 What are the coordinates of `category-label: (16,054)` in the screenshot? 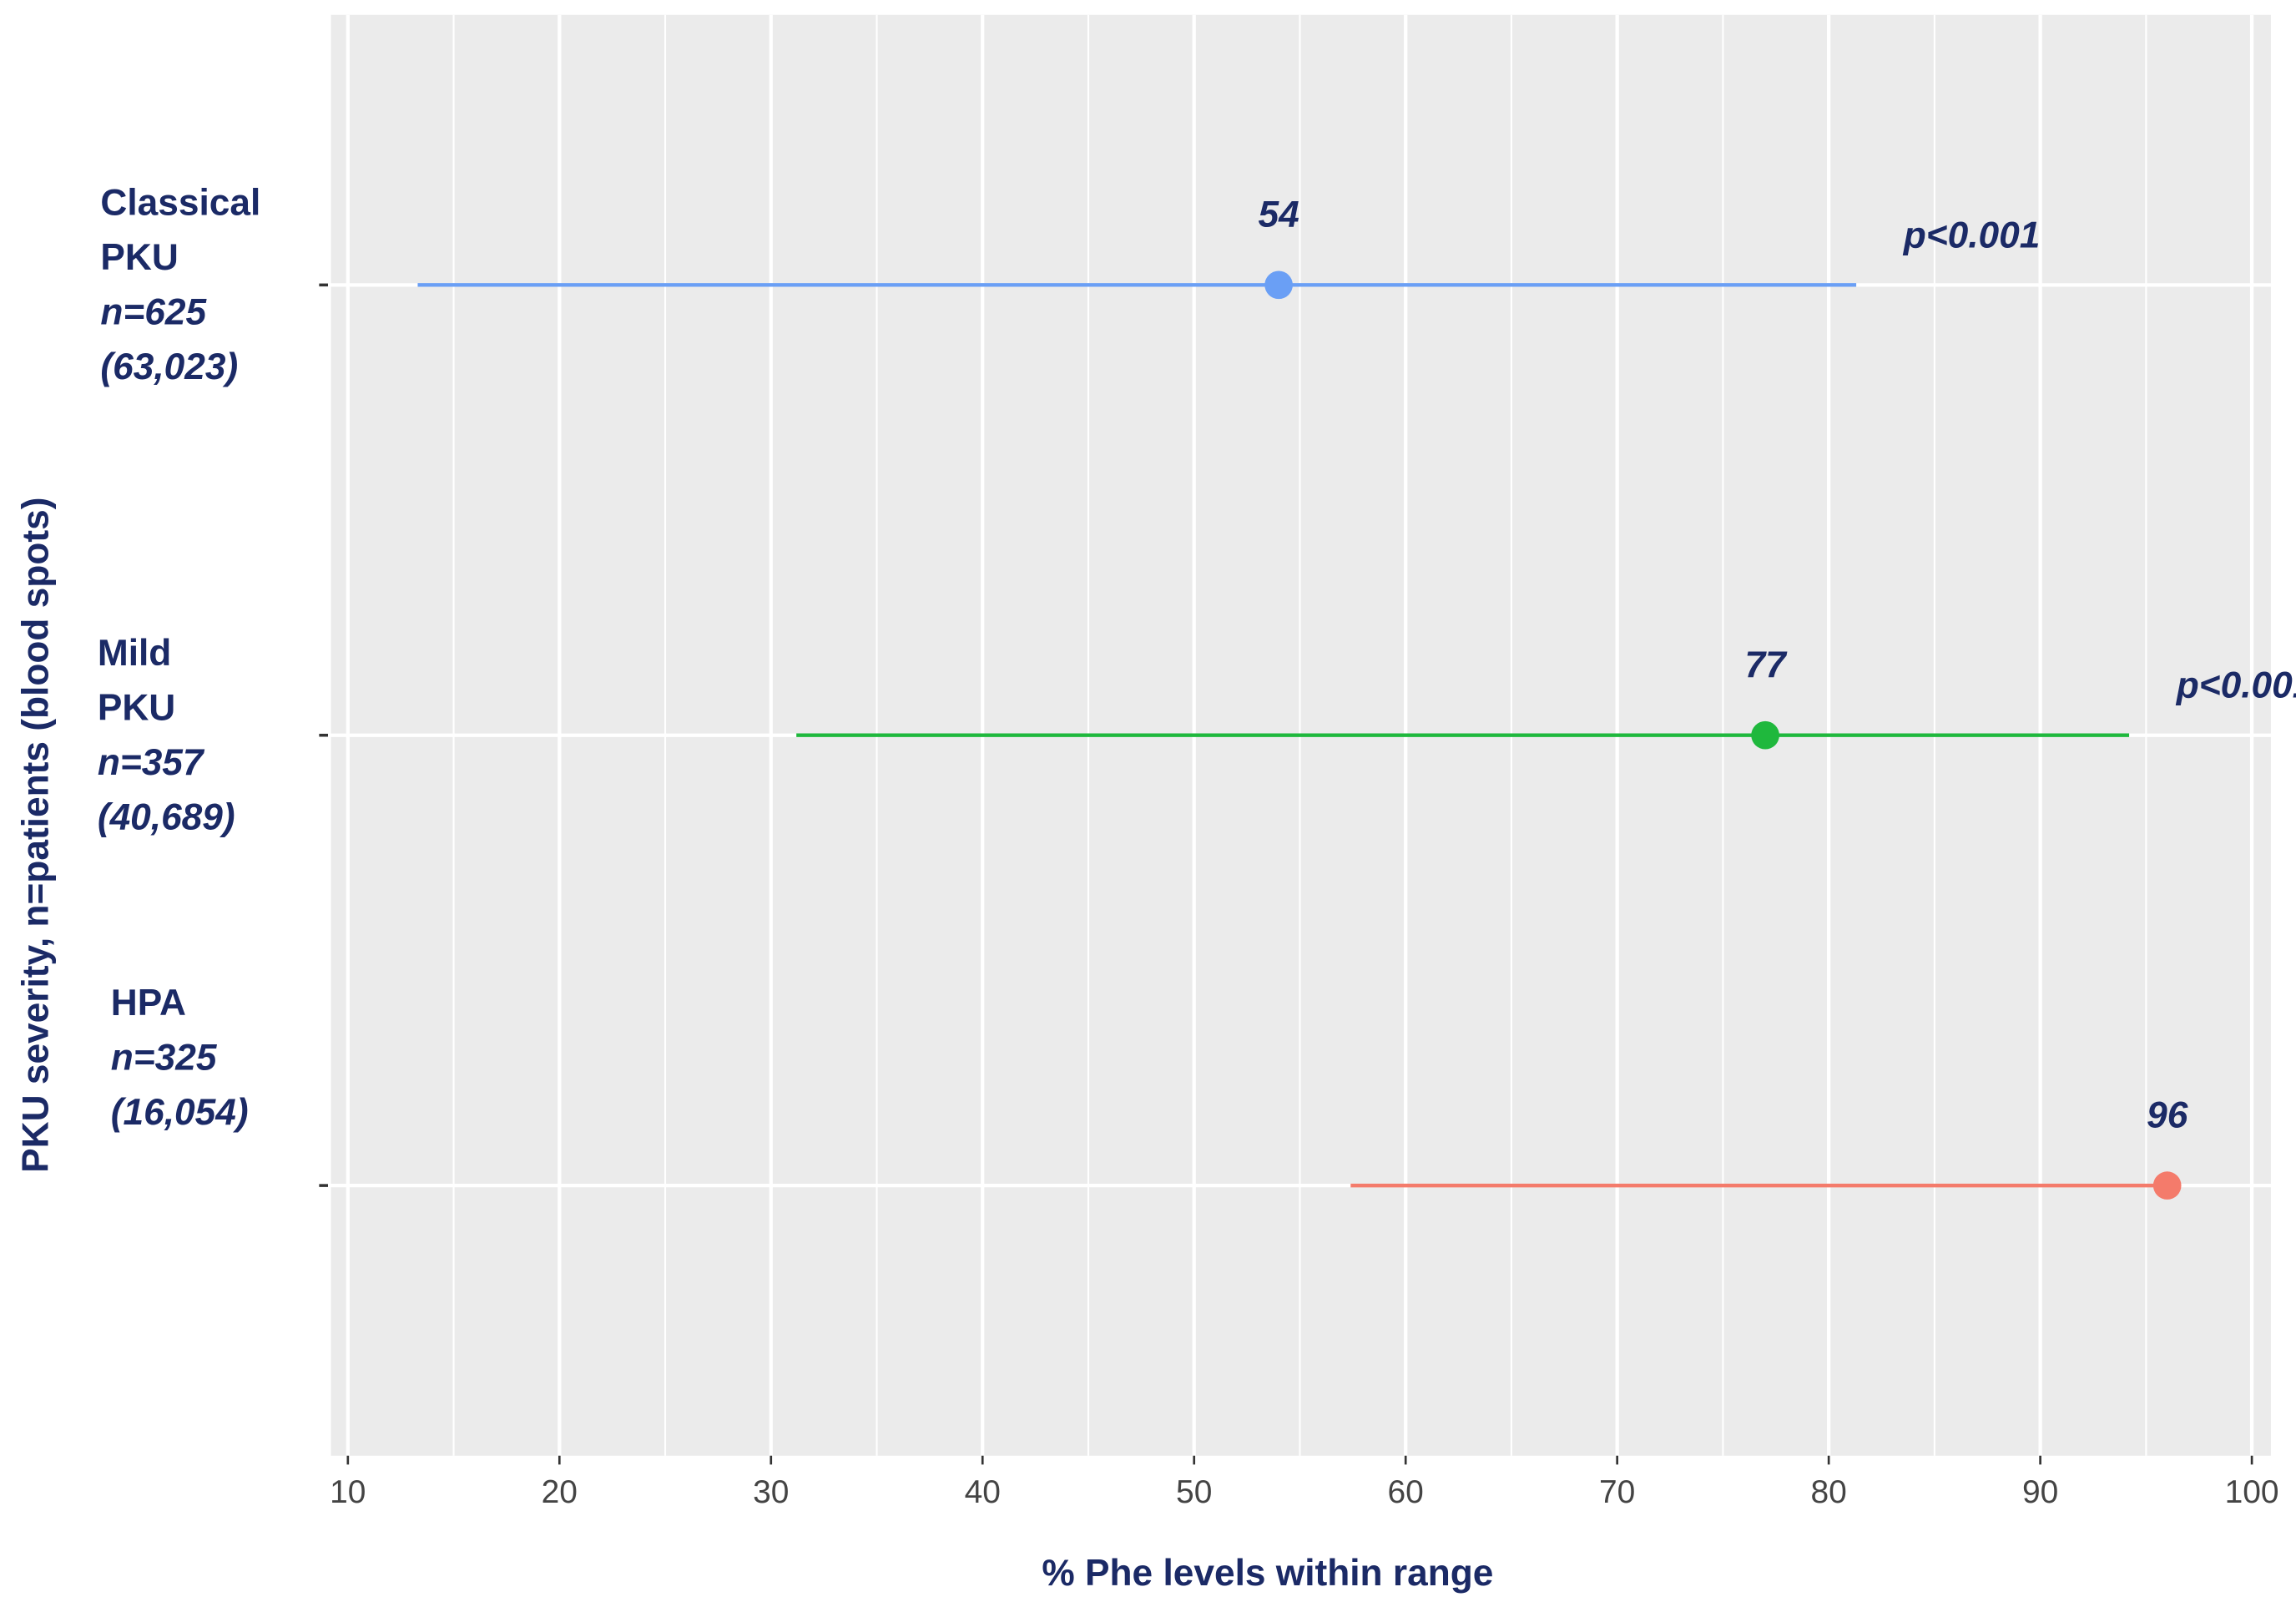 It's located at (180, 1112).